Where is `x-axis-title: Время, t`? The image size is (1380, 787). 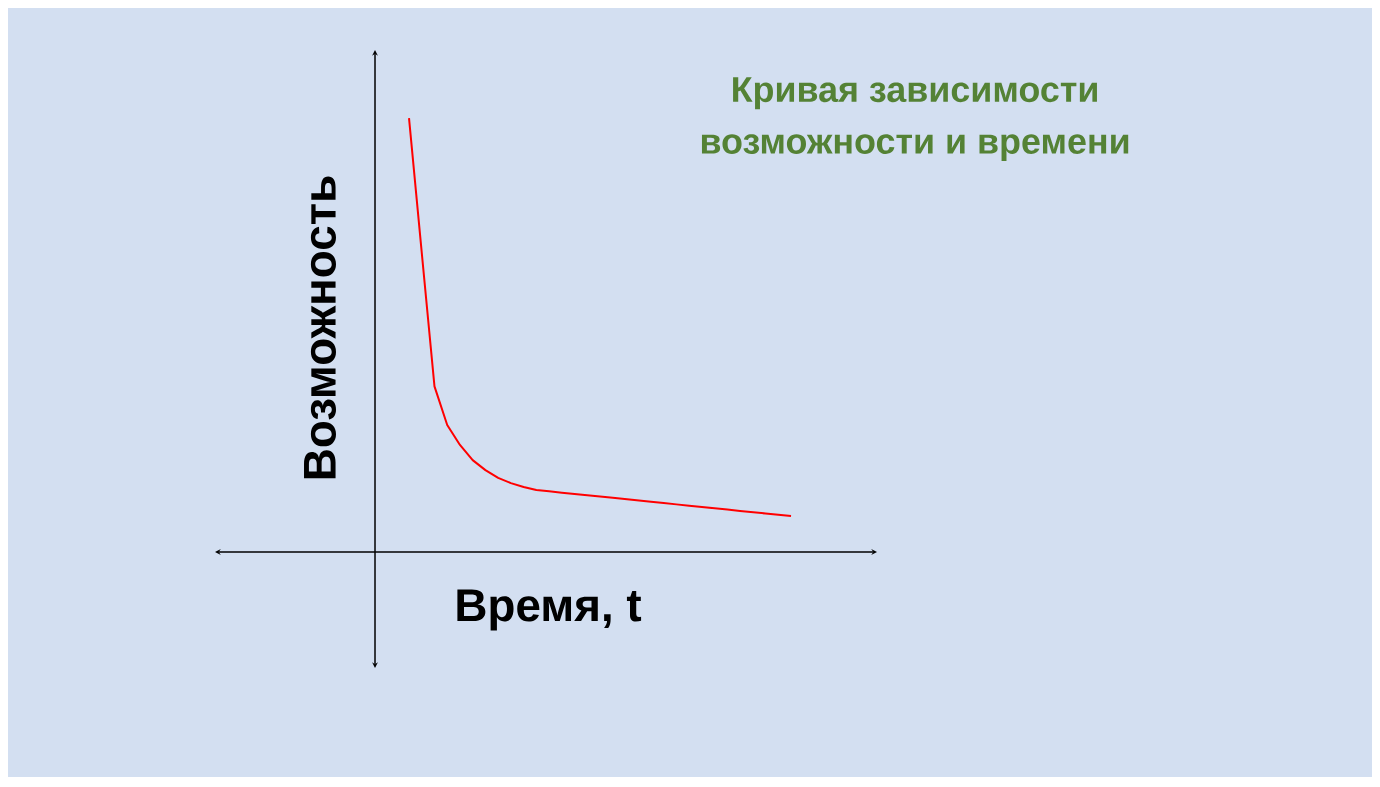
x-axis-title: Время, t is located at coordinates (549, 610).